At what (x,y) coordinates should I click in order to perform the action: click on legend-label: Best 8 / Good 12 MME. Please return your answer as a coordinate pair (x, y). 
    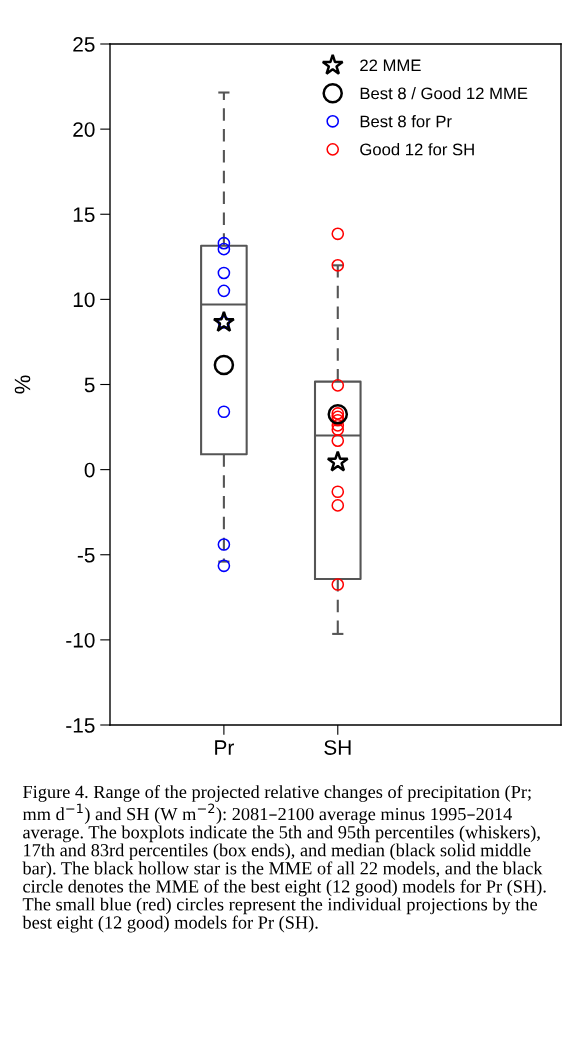
    Looking at the image, I should click on (444, 93).